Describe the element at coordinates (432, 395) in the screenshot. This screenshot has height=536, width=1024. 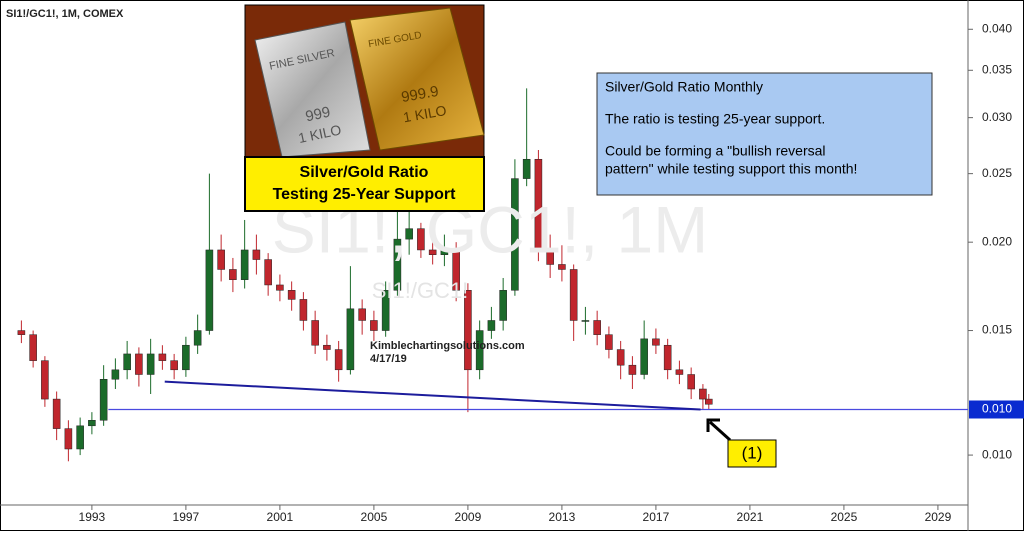
I see `trend-line` at that location.